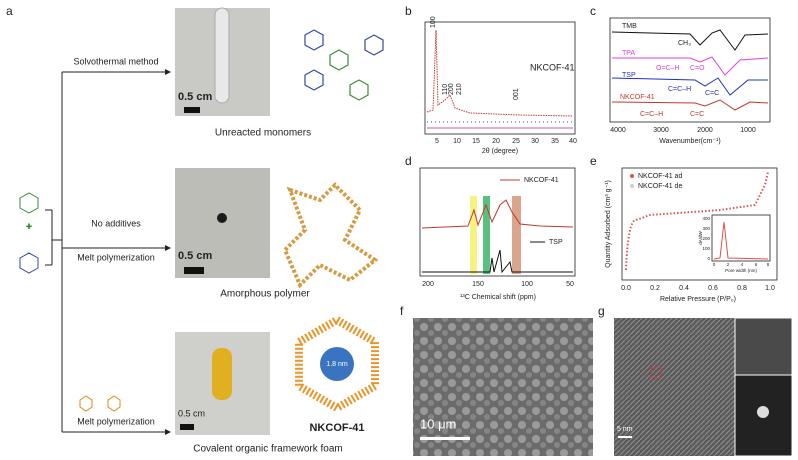 The height and width of the screenshot is (460, 798). What do you see at coordinates (570, 284) in the screenshot?
I see `tick-label: 50` at bounding box center [570, 284].